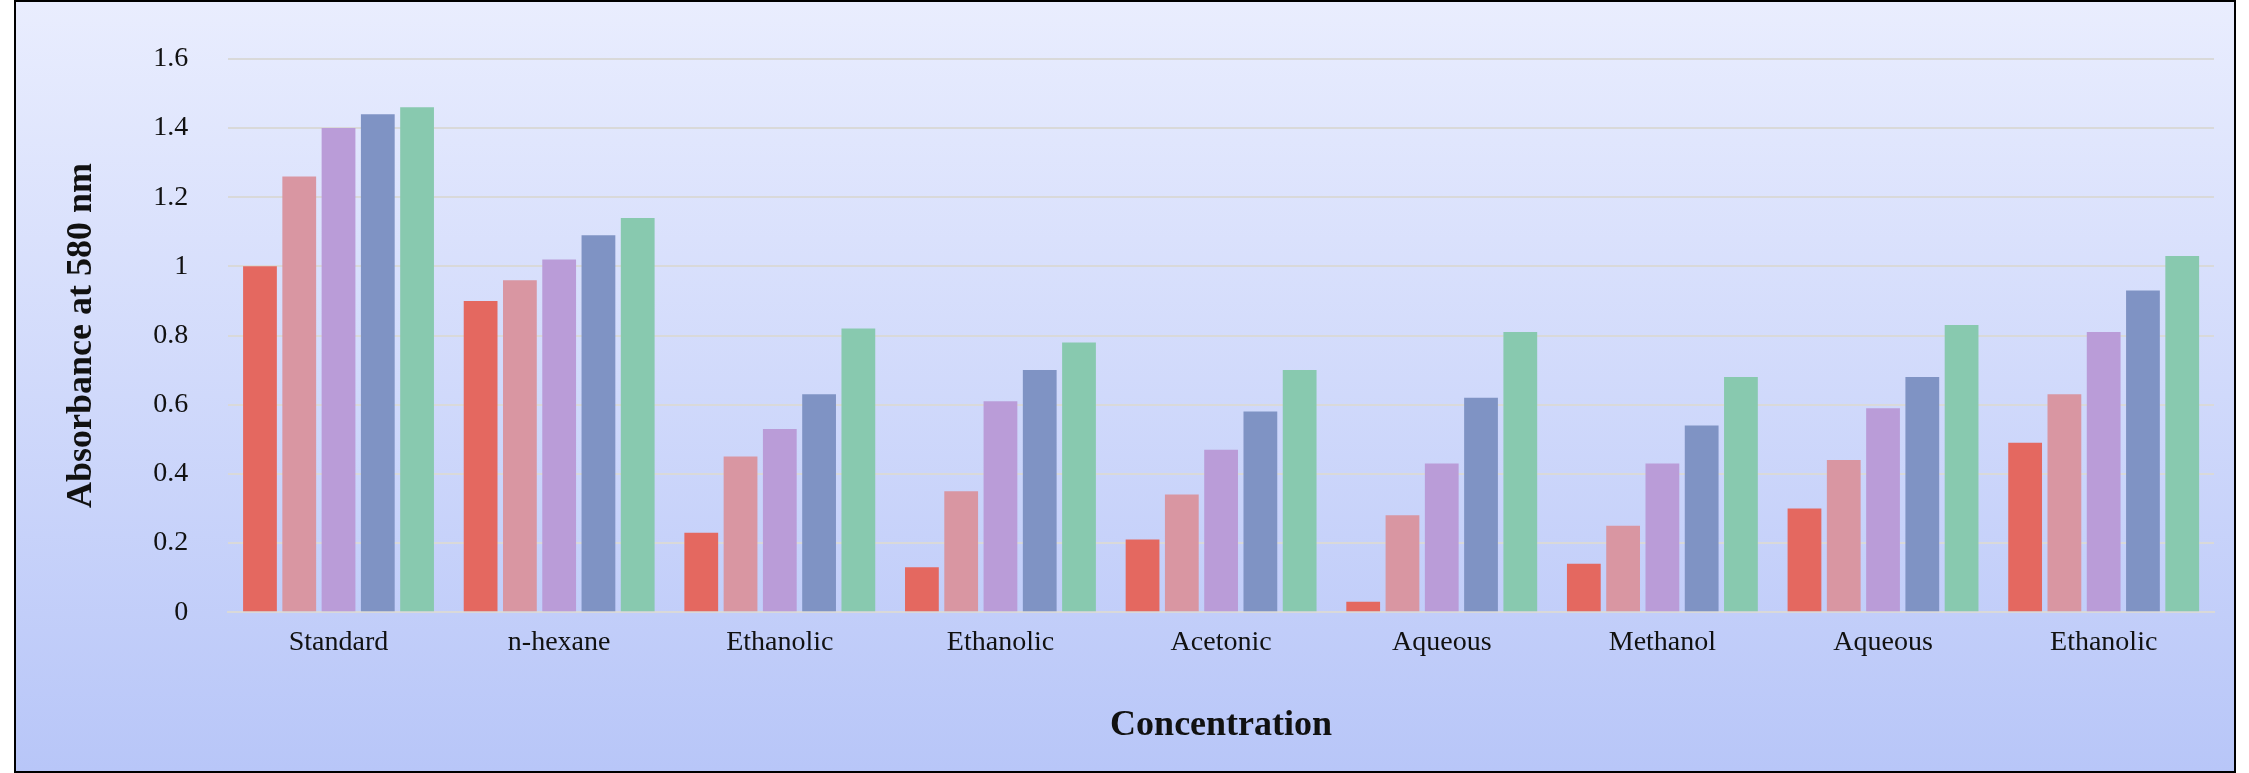 Image resolution: width=2249 pixels, height=773 pixels. I want to click on y-tick-label: 0.6, so click(171, 403).